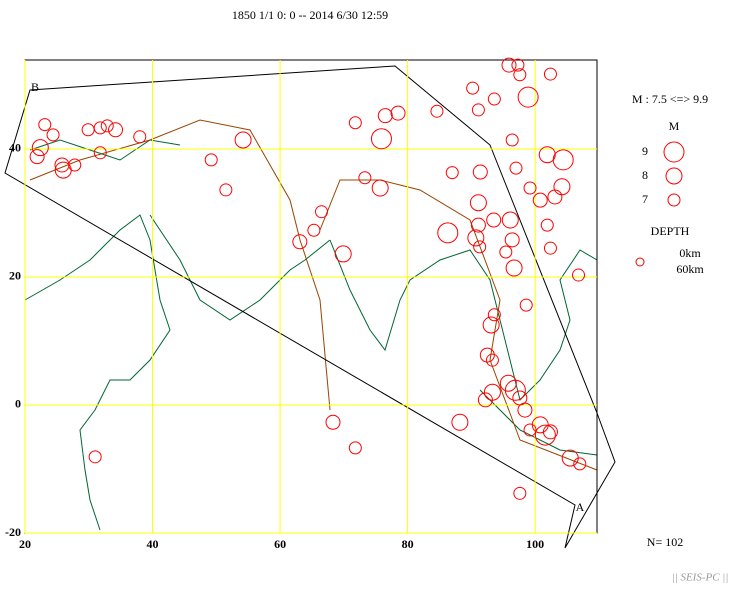  I want to click on y-tick-label: 0, so click(18, 404).